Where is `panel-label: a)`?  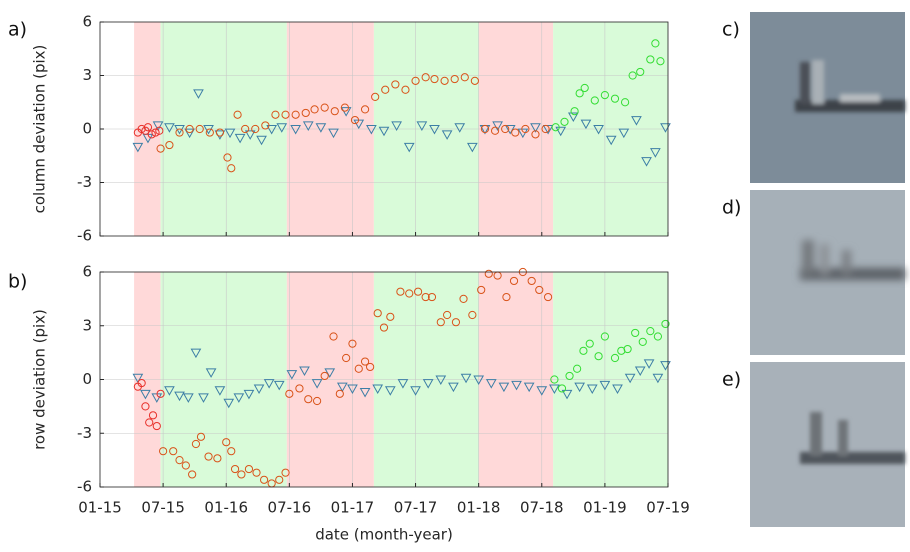 panel-label: a) is located at coordinates (17, 30).